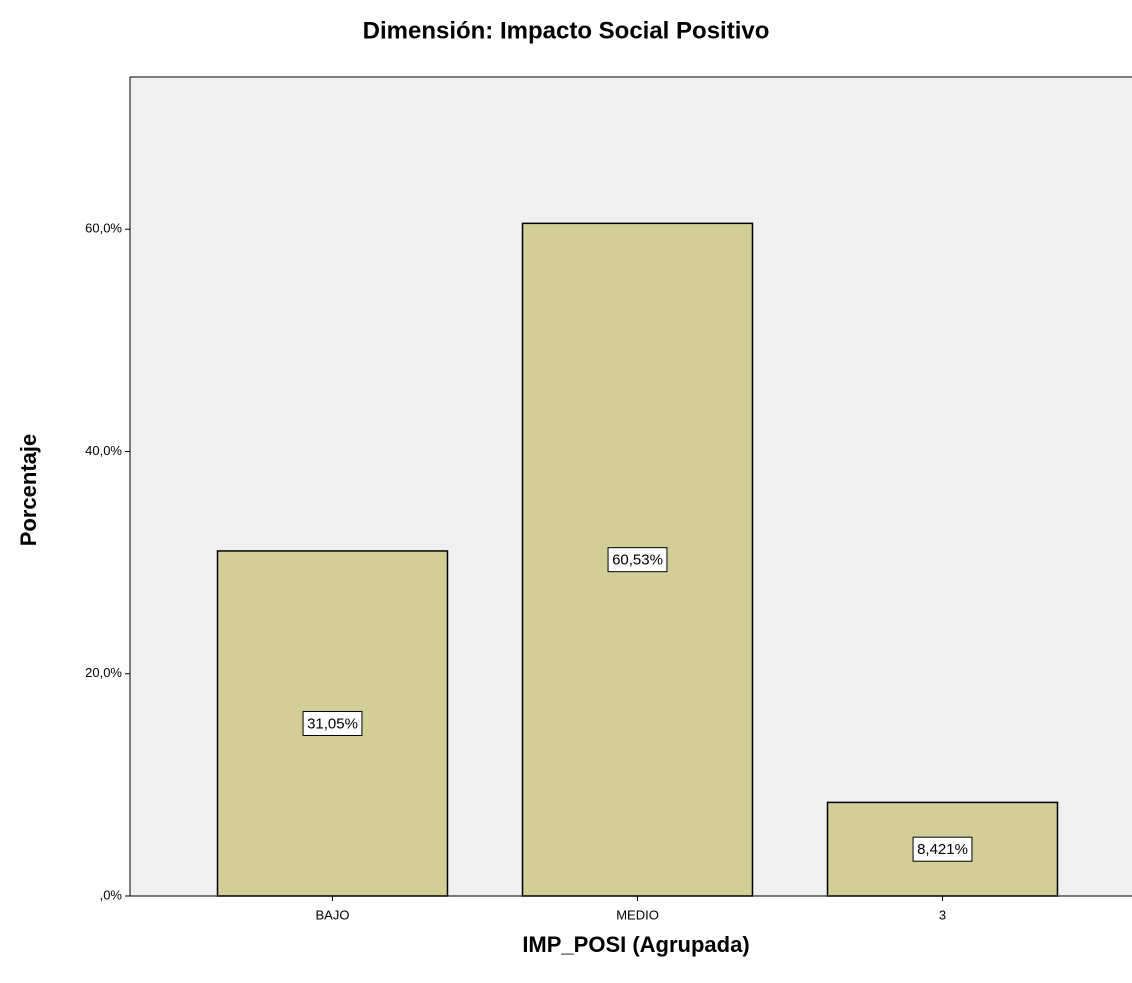  I want to click on value-label: 60,53%, so click(637, 560).